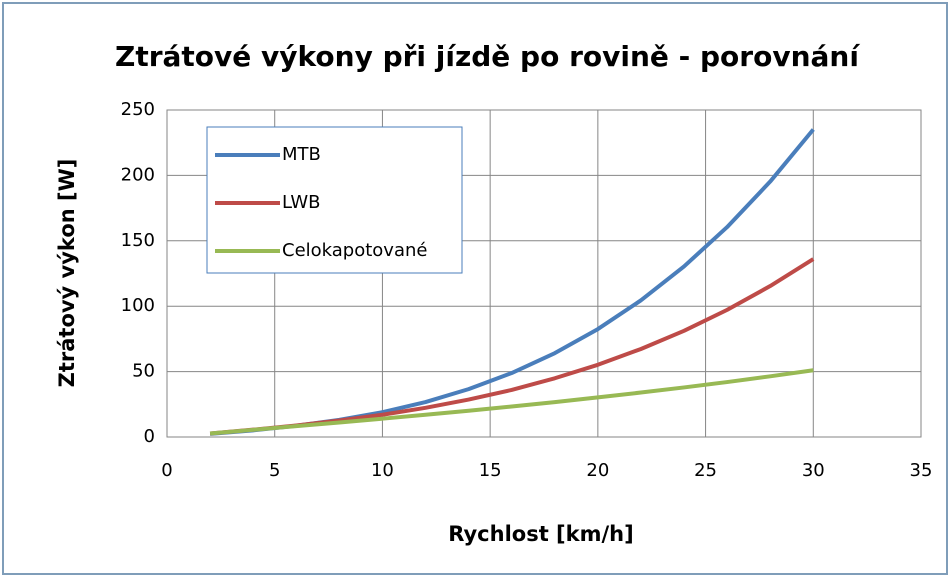 This screenshot has height=578, width=951. Describe the element at coordinates (149, 436) in the screenshot. I see `y-tick-label: 0` at that location.